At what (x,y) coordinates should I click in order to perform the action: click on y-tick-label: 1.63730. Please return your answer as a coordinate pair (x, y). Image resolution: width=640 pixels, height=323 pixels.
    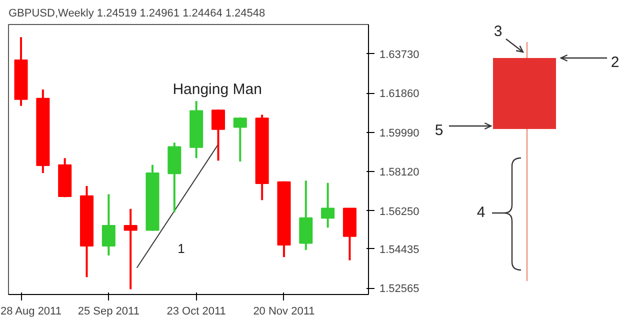
    Looking at the image, I should click on (400, 54).